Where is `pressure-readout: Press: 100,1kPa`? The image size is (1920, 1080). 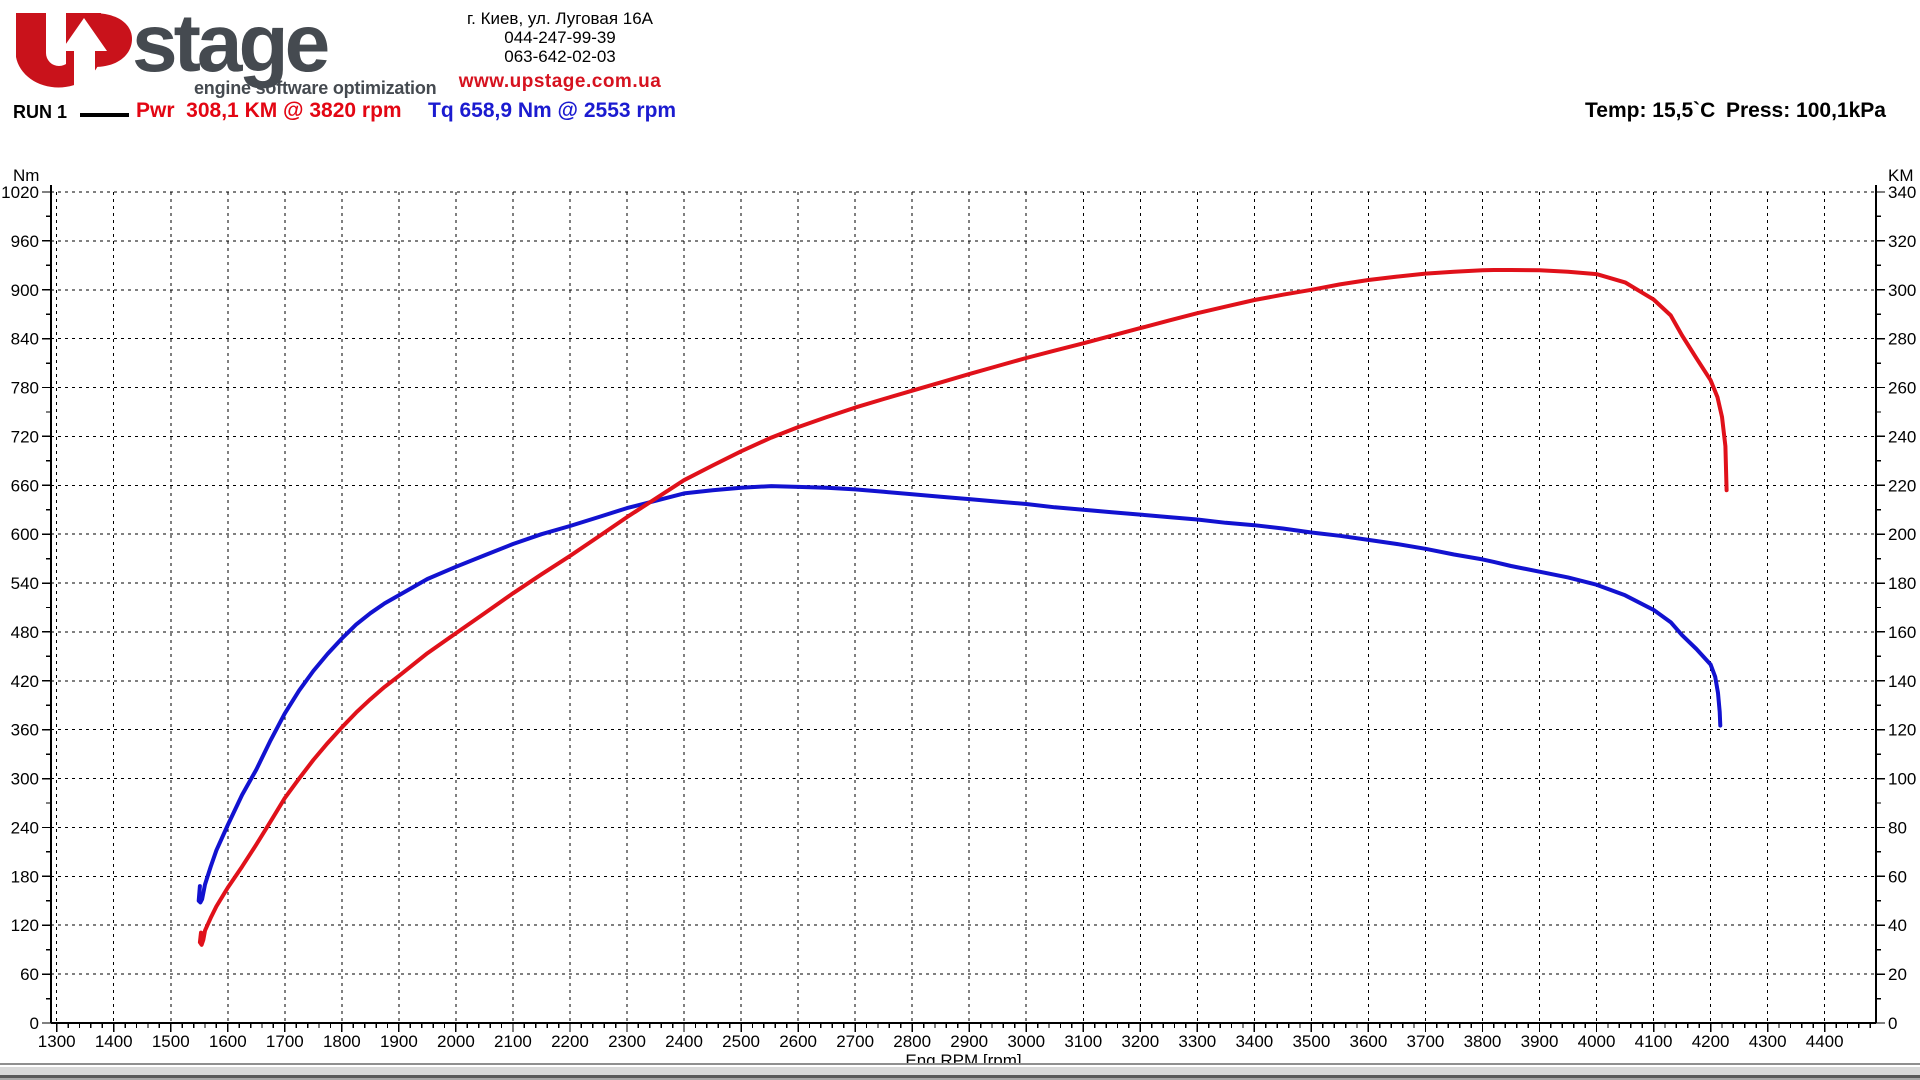 pressure-readout: Press: 100,1kPa is located at coordinates (1806, 110).